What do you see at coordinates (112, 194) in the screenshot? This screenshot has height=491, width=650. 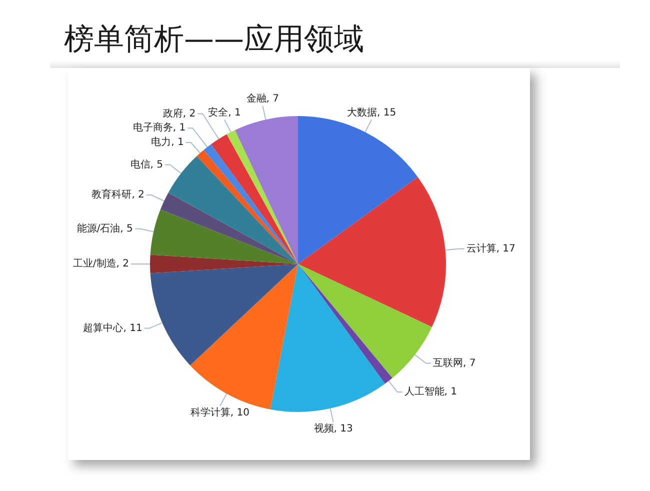 I see `slice-label: 教育科研` at bounding box center [112, 194].